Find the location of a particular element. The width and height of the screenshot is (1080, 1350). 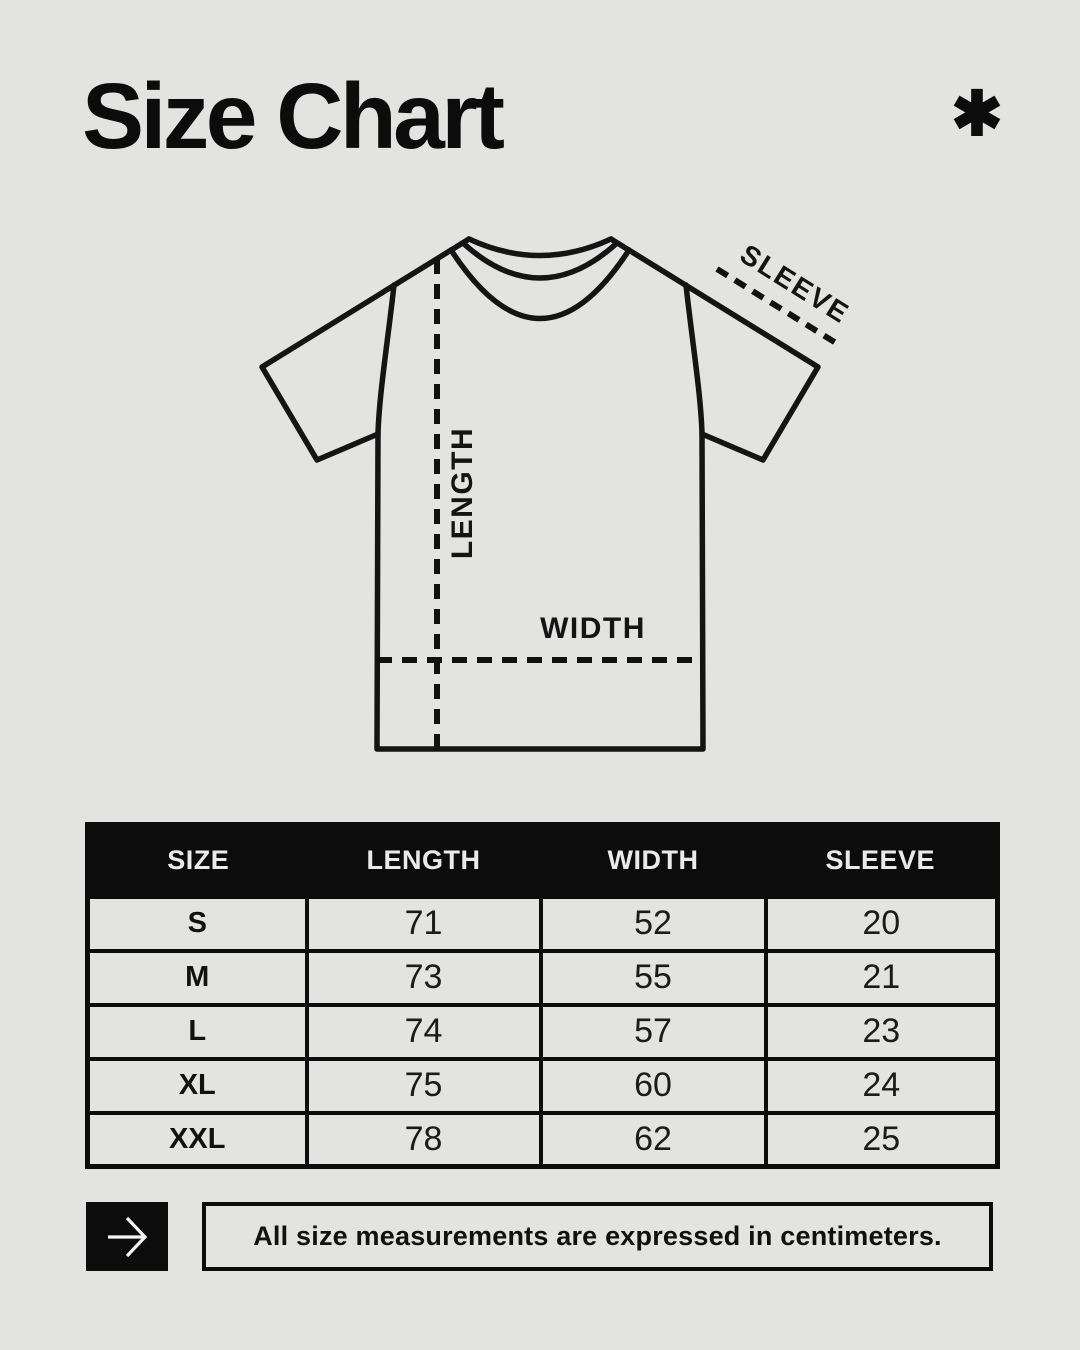

collar-inner-line is located at coordinates (540, 260).